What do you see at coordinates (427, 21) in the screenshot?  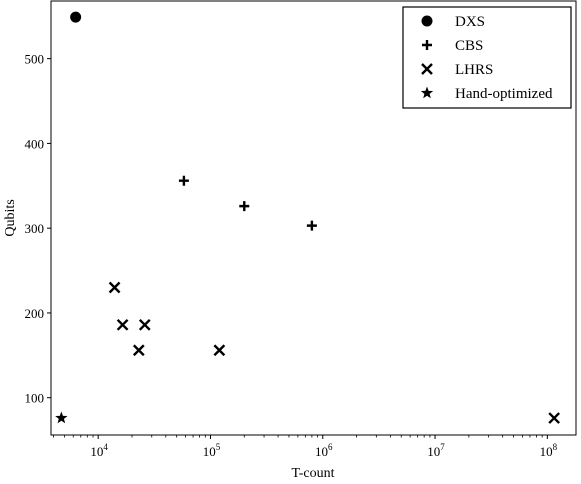 I see `legend-marker-circle` at bounding box center [427, 21].